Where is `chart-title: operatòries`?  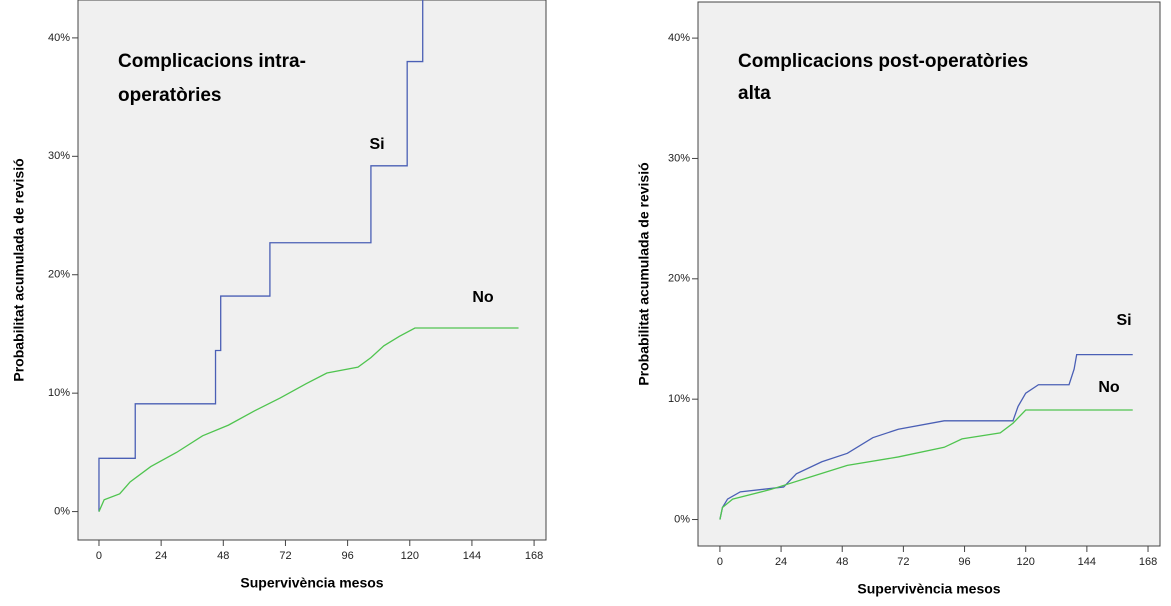
chart-title: operatòries is located at coordinates (169, 95).